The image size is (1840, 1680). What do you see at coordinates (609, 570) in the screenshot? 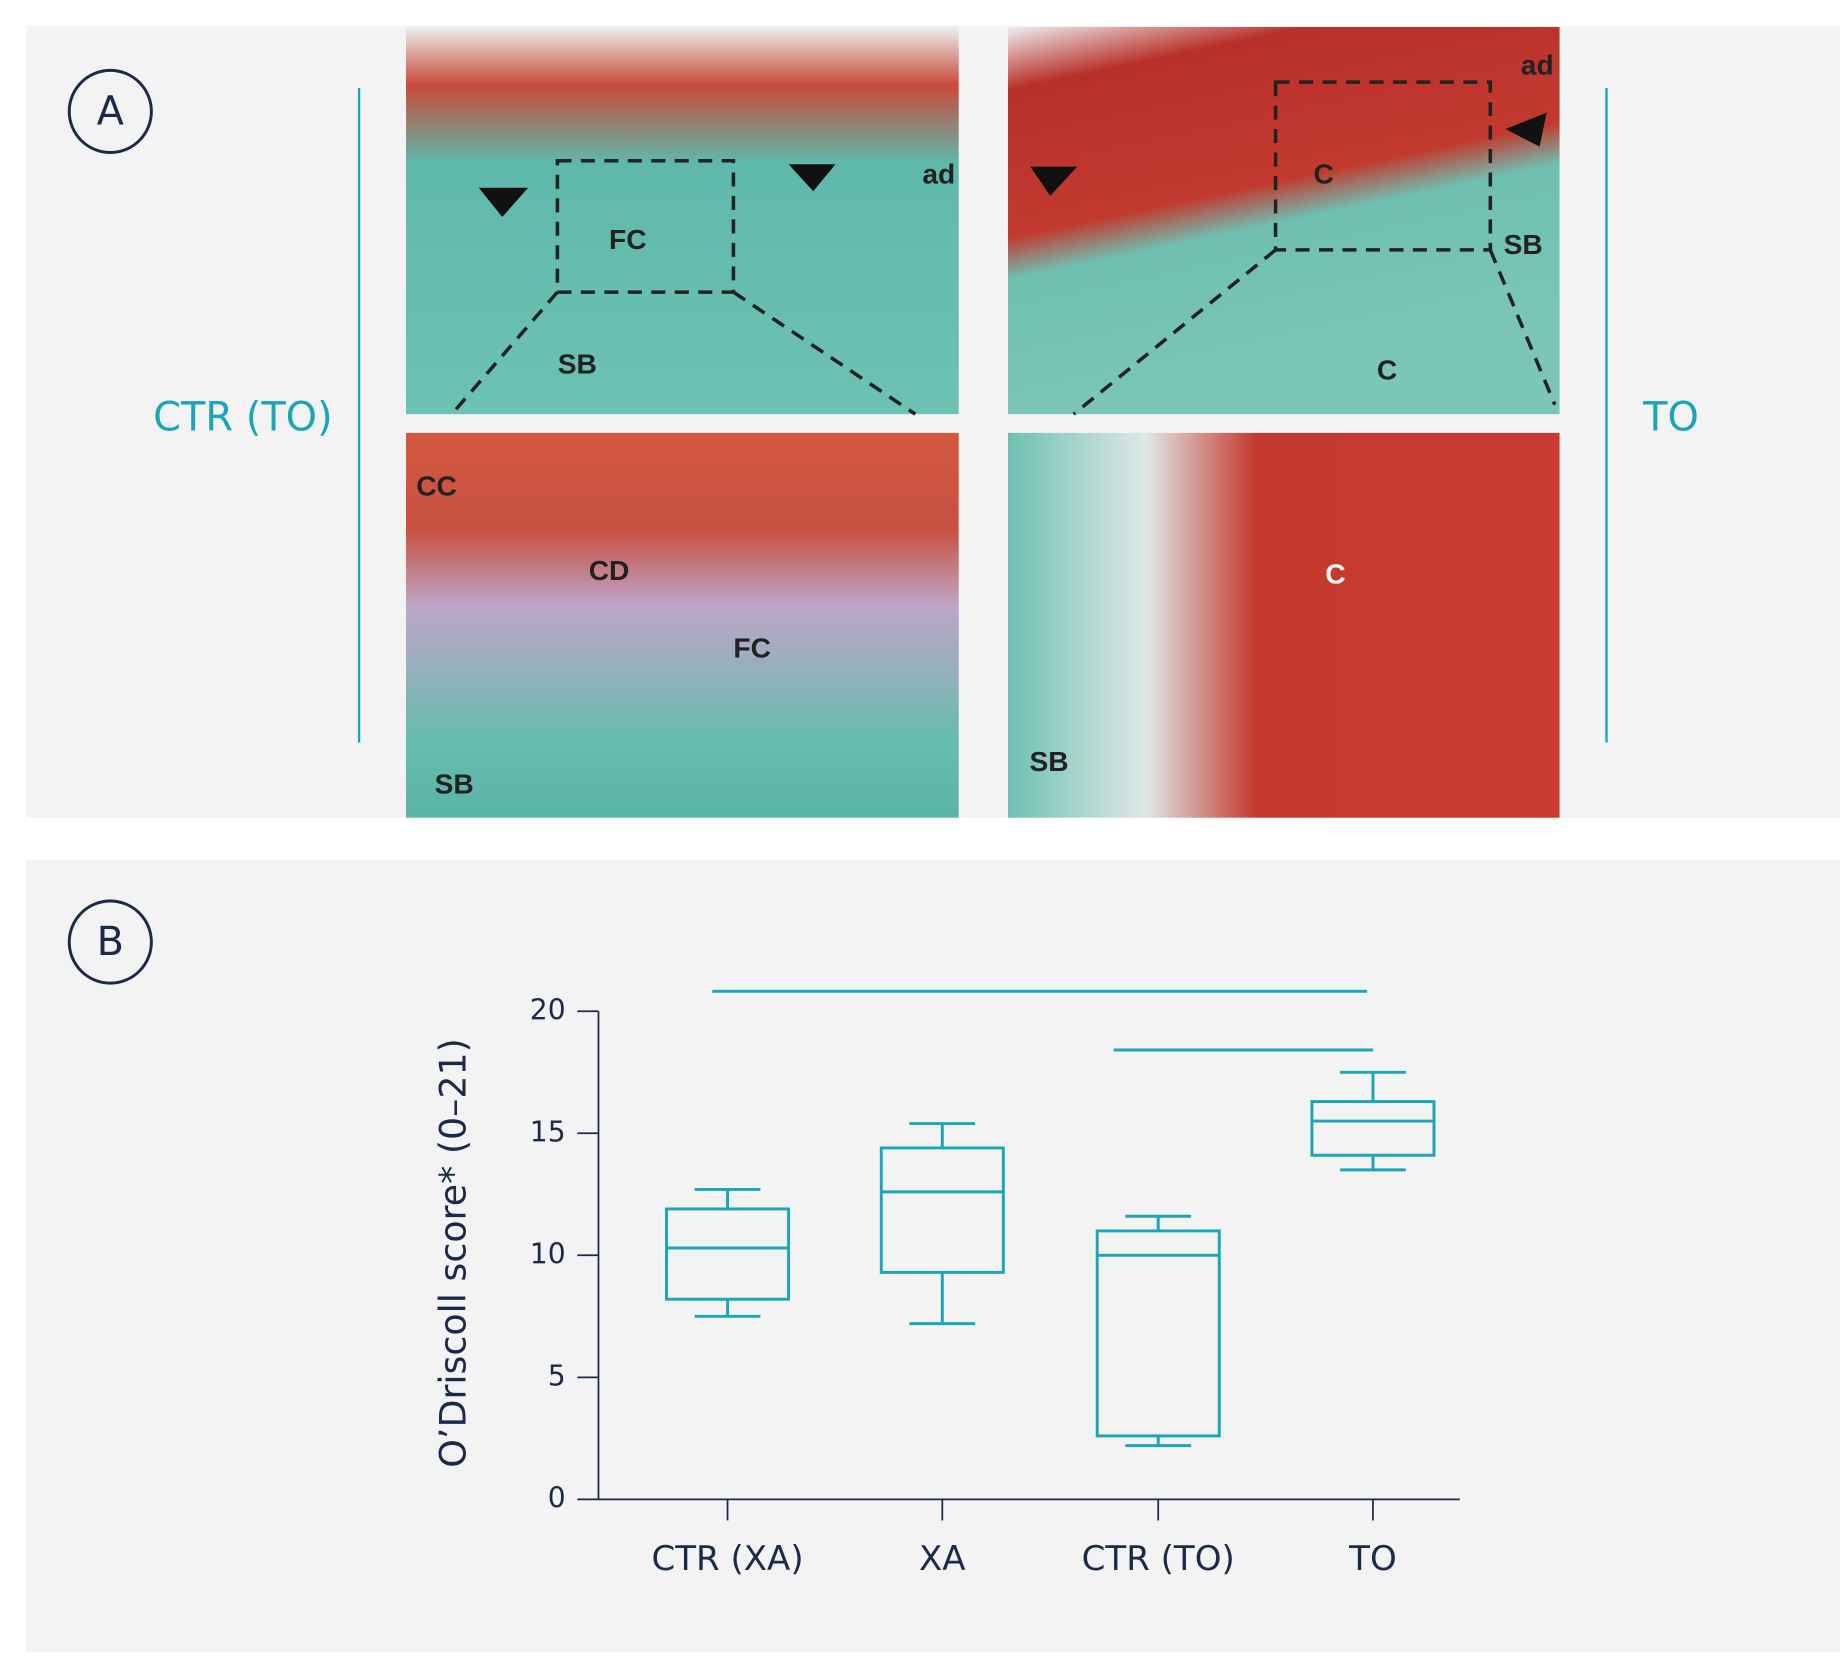
I see `image-label: CD` at bounding box center [609, 570].